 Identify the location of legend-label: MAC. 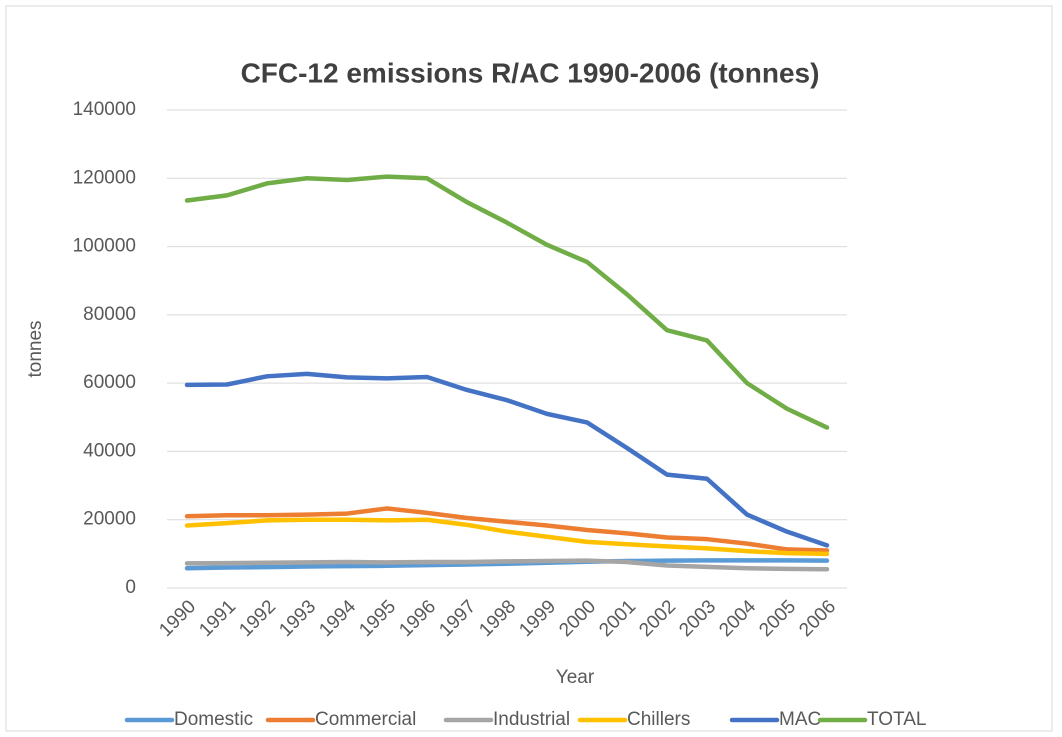
(800, 719).